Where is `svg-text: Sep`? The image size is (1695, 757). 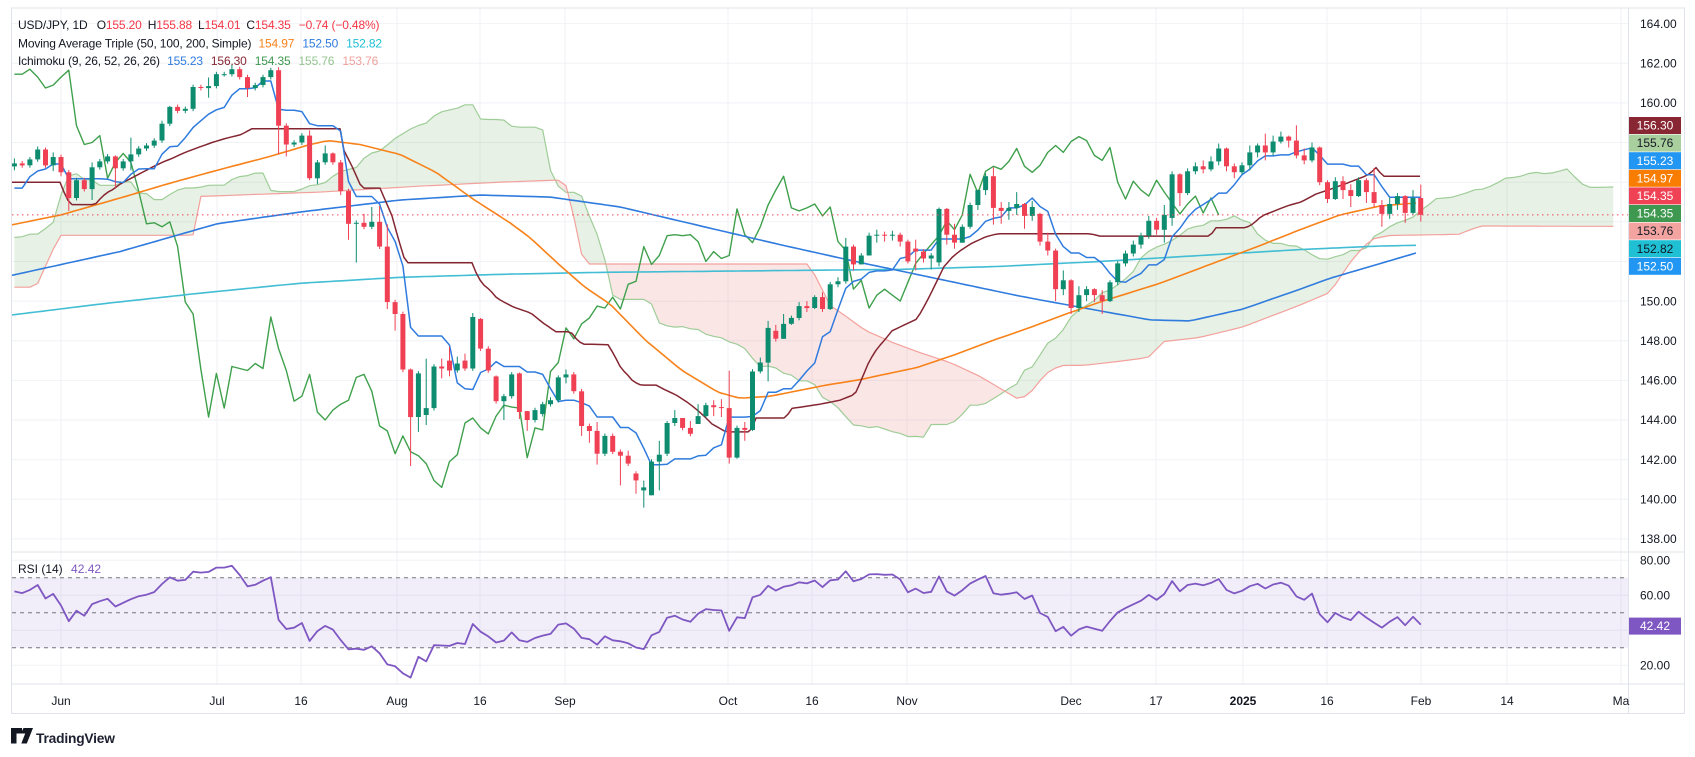 svg-text: Sep is located at coordinates (565, 701).